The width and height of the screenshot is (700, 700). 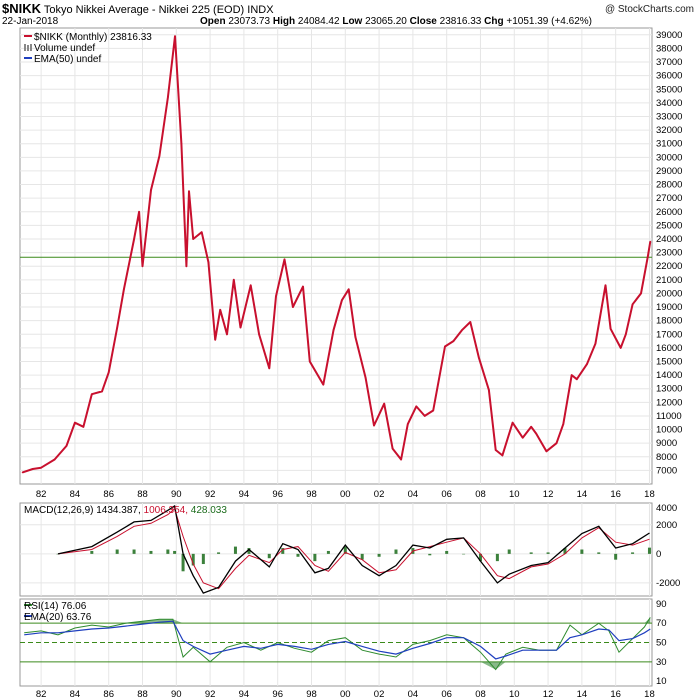 What do you see at coordinates (108, 494) in the screenshot?
I see `x-tick-label-top: 86` at bounding box center [108, 494].